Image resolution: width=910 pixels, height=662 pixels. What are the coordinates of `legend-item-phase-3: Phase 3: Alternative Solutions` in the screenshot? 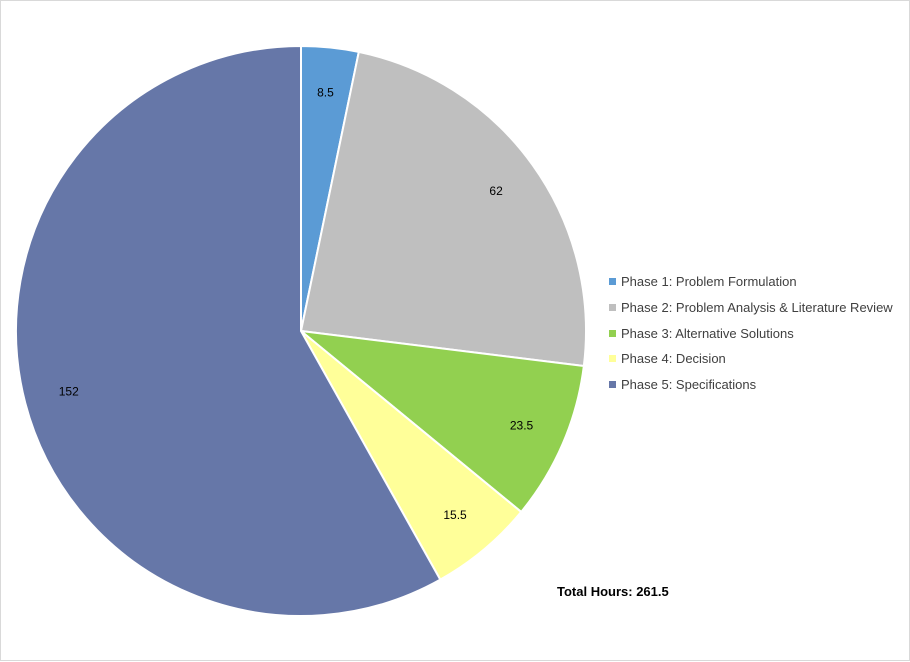 It's located at (751, 333).